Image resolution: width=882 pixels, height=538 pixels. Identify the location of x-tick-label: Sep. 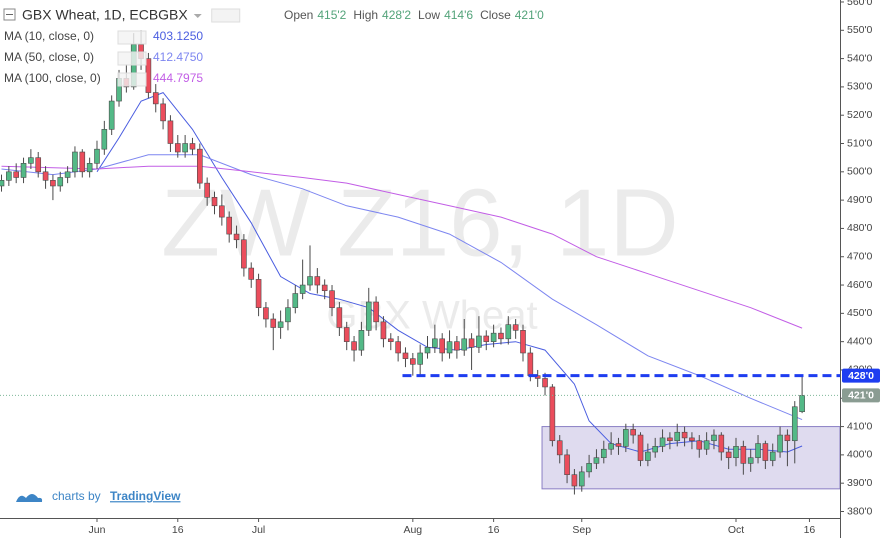
(581, 530).